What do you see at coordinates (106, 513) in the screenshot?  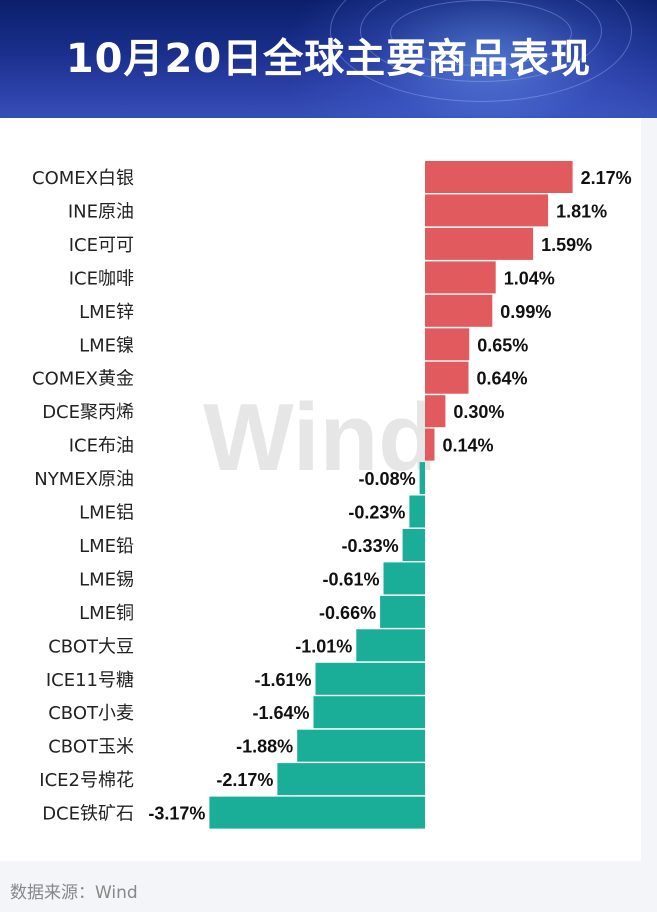 I see `category-label: LME铝` at bounding box center [106, 513].